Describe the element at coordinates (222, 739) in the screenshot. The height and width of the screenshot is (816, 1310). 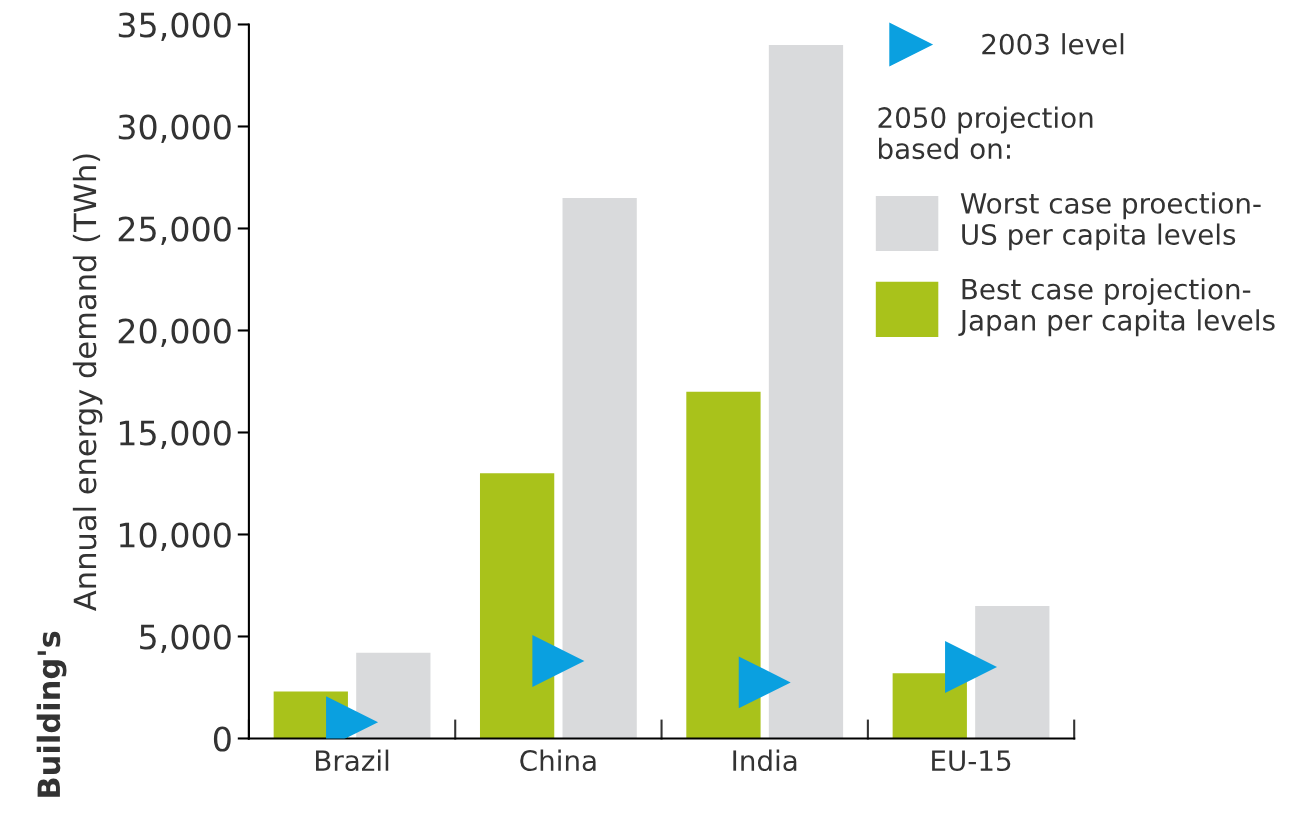
I see `y-tick-label: 0` at that location.